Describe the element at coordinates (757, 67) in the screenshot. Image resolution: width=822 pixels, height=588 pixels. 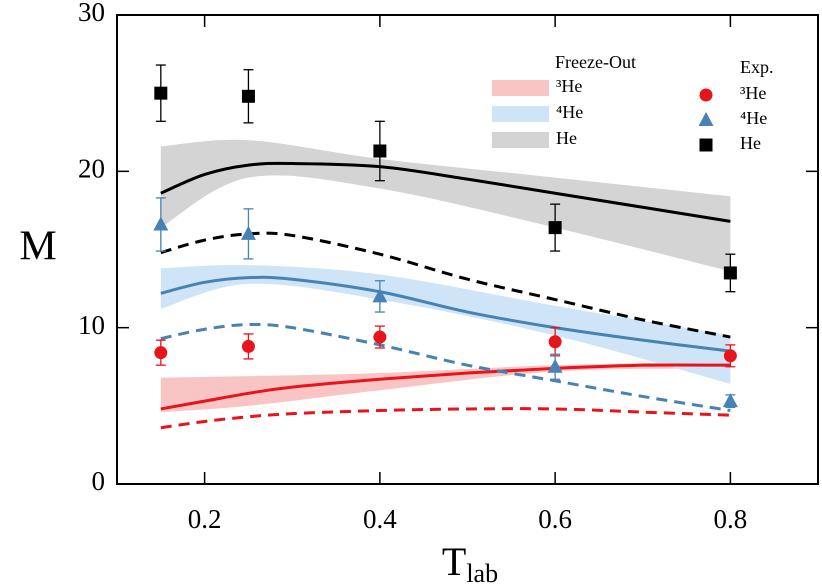
I see `legend-title: Exp.` at that location.